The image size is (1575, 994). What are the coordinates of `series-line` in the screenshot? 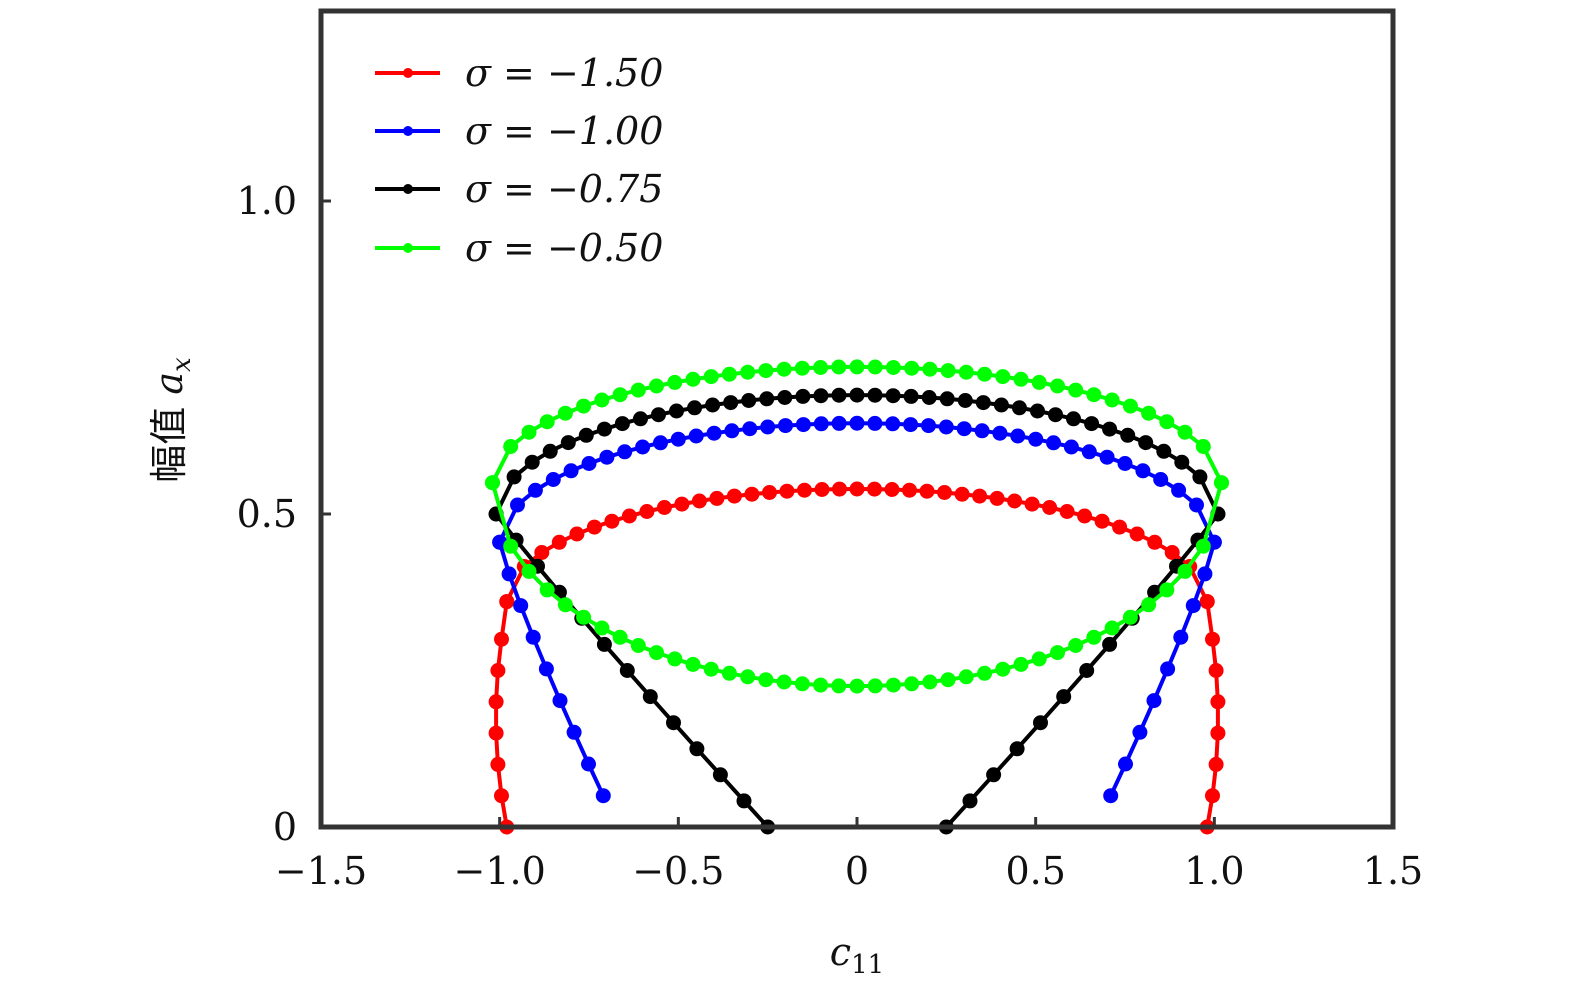 It's located at (857, 544).